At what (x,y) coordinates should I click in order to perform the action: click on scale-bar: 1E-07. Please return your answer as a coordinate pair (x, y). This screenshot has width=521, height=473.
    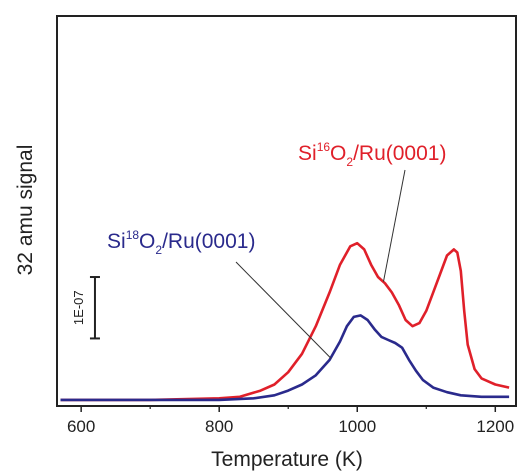
    Looking at the image, I should click on (85, 308).